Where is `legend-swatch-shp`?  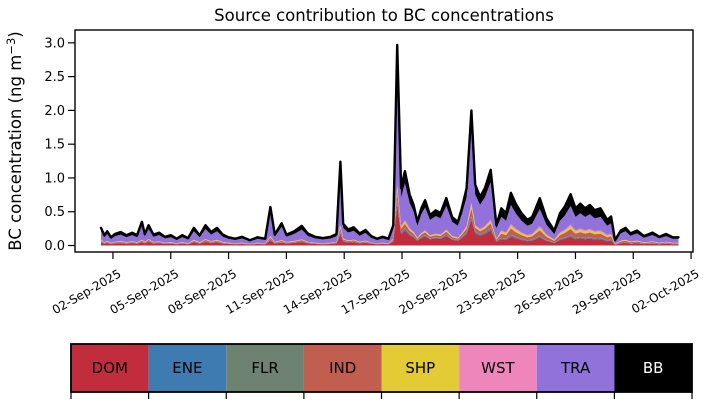 legend-swatch-shp is located at coordinates (420, 368).